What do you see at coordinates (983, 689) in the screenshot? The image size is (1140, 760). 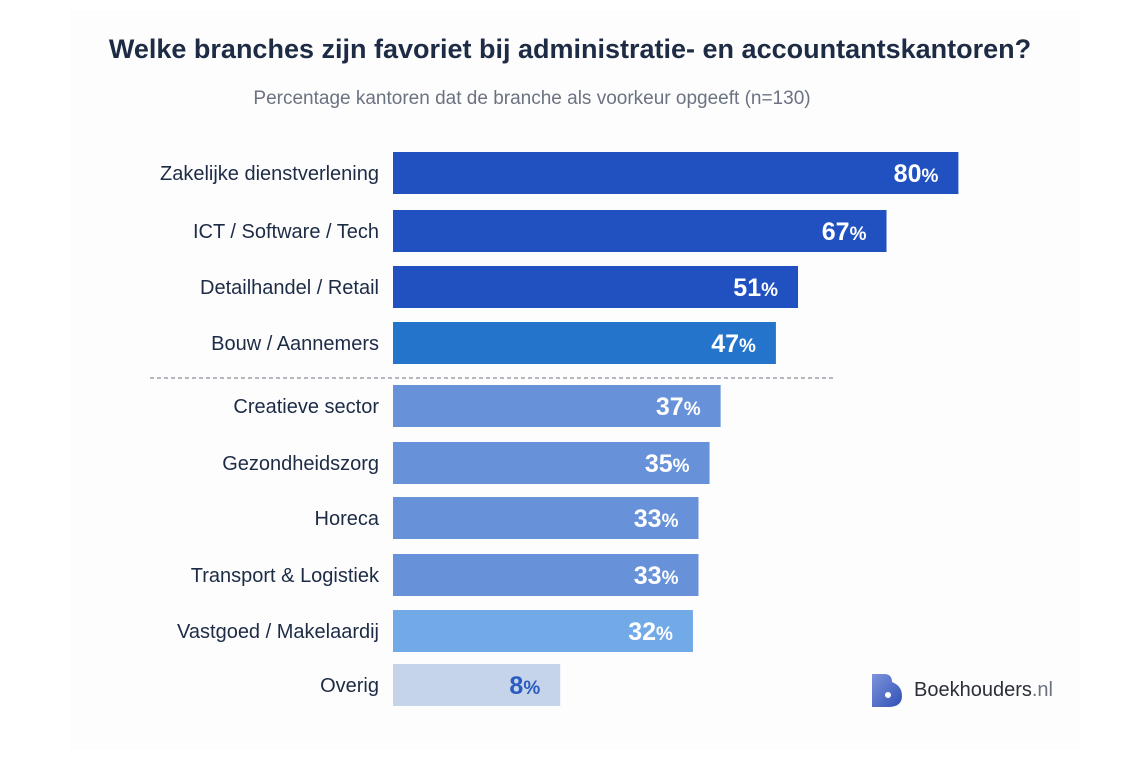 I see `brand-name: Boekhouders.nl` at bounding box center [983, 689].